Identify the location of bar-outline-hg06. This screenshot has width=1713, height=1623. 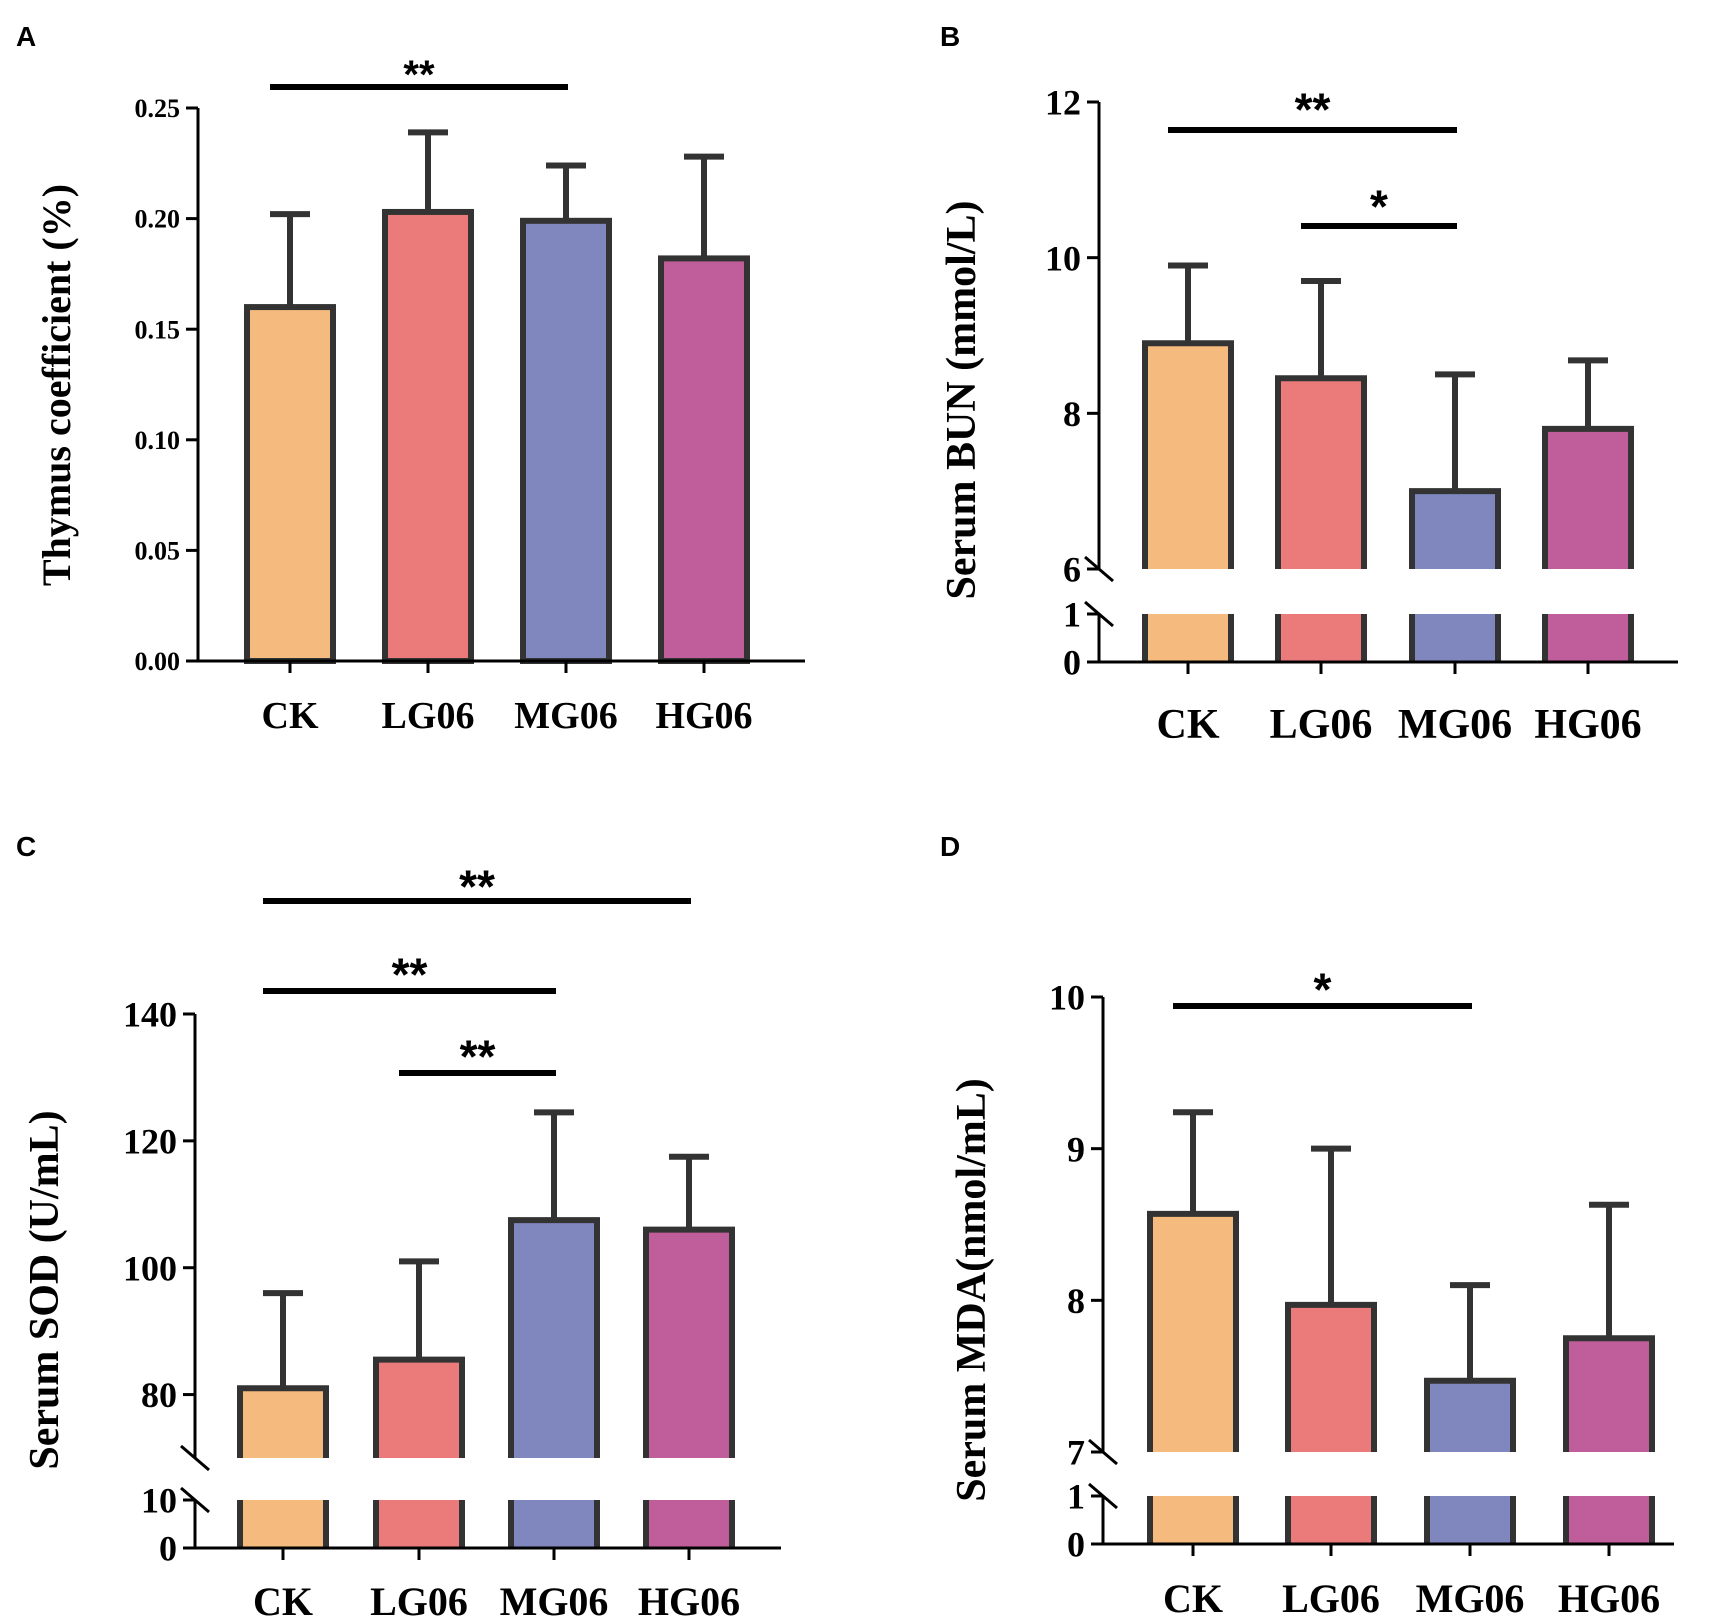
(689, 1342).